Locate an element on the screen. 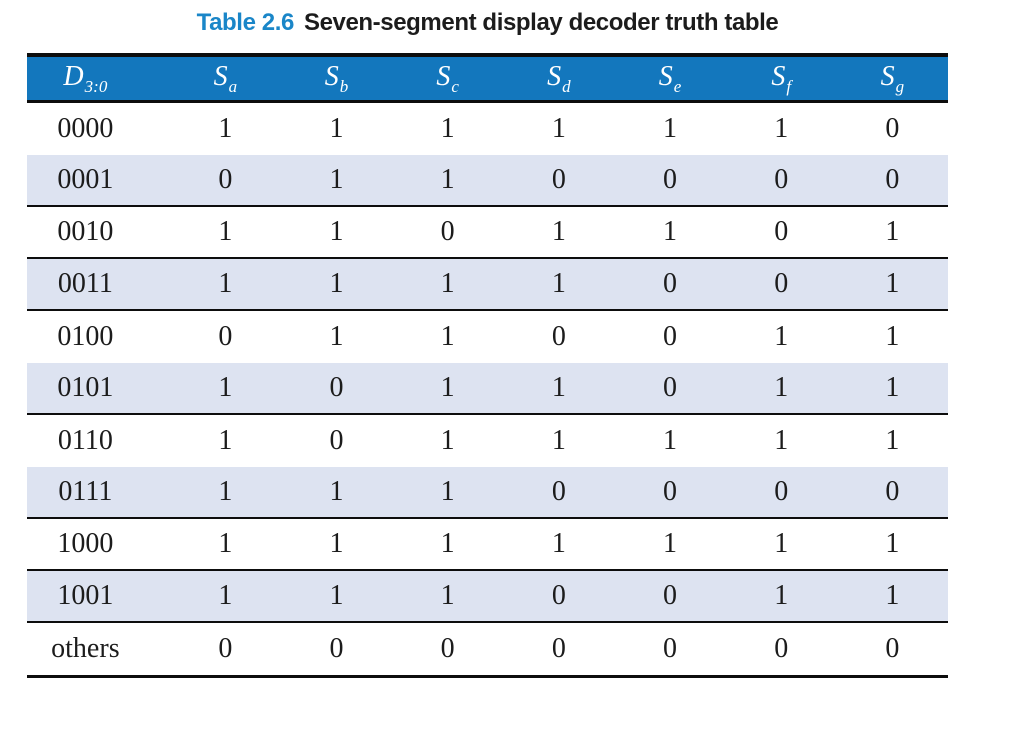  input-cell: 0000 is located at coordinates (85, 128).